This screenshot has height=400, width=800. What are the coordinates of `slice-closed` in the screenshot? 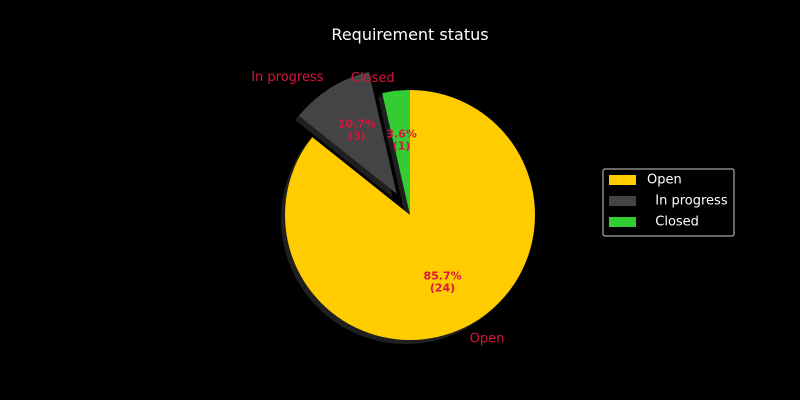 It's located at (396, 152).